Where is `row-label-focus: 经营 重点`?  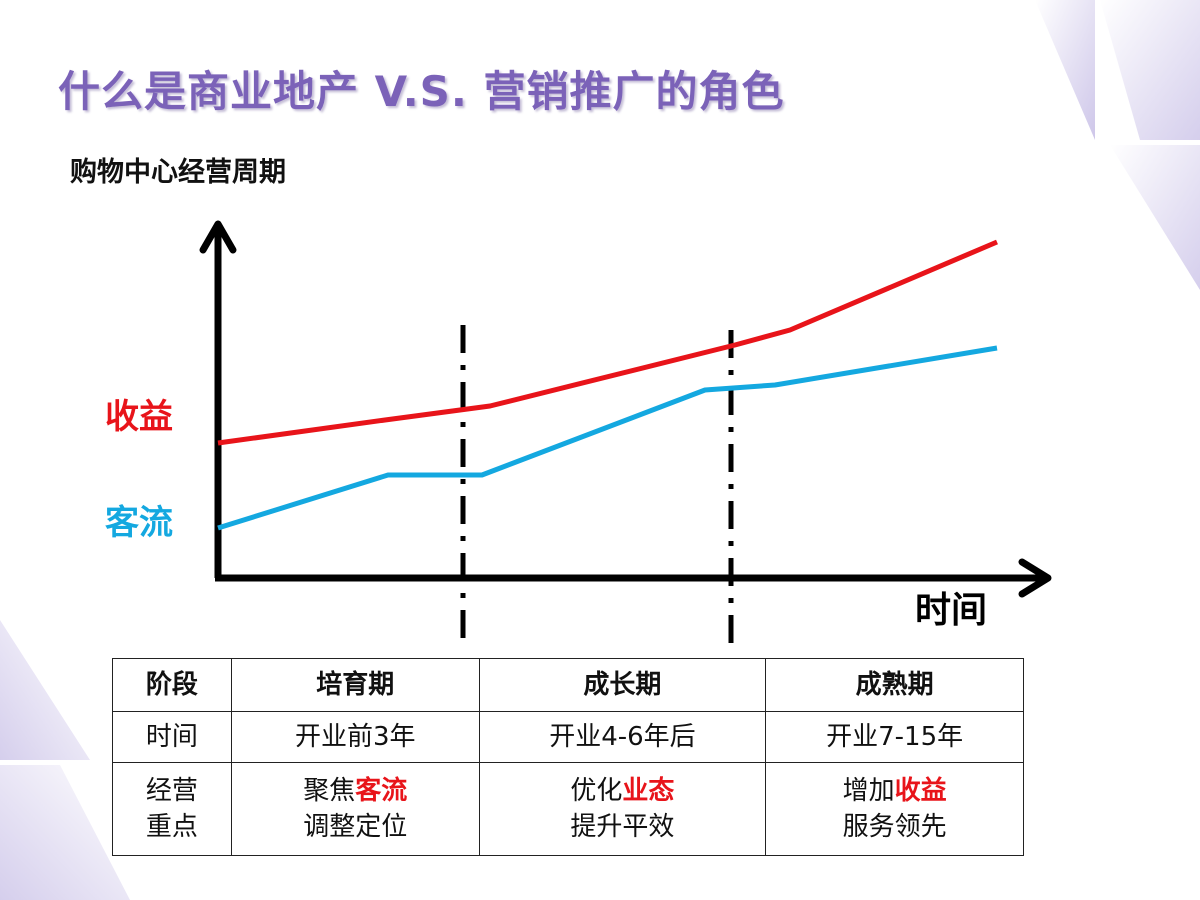
row-label-focus: 经营 重点 is located at coordinates (172, 809).